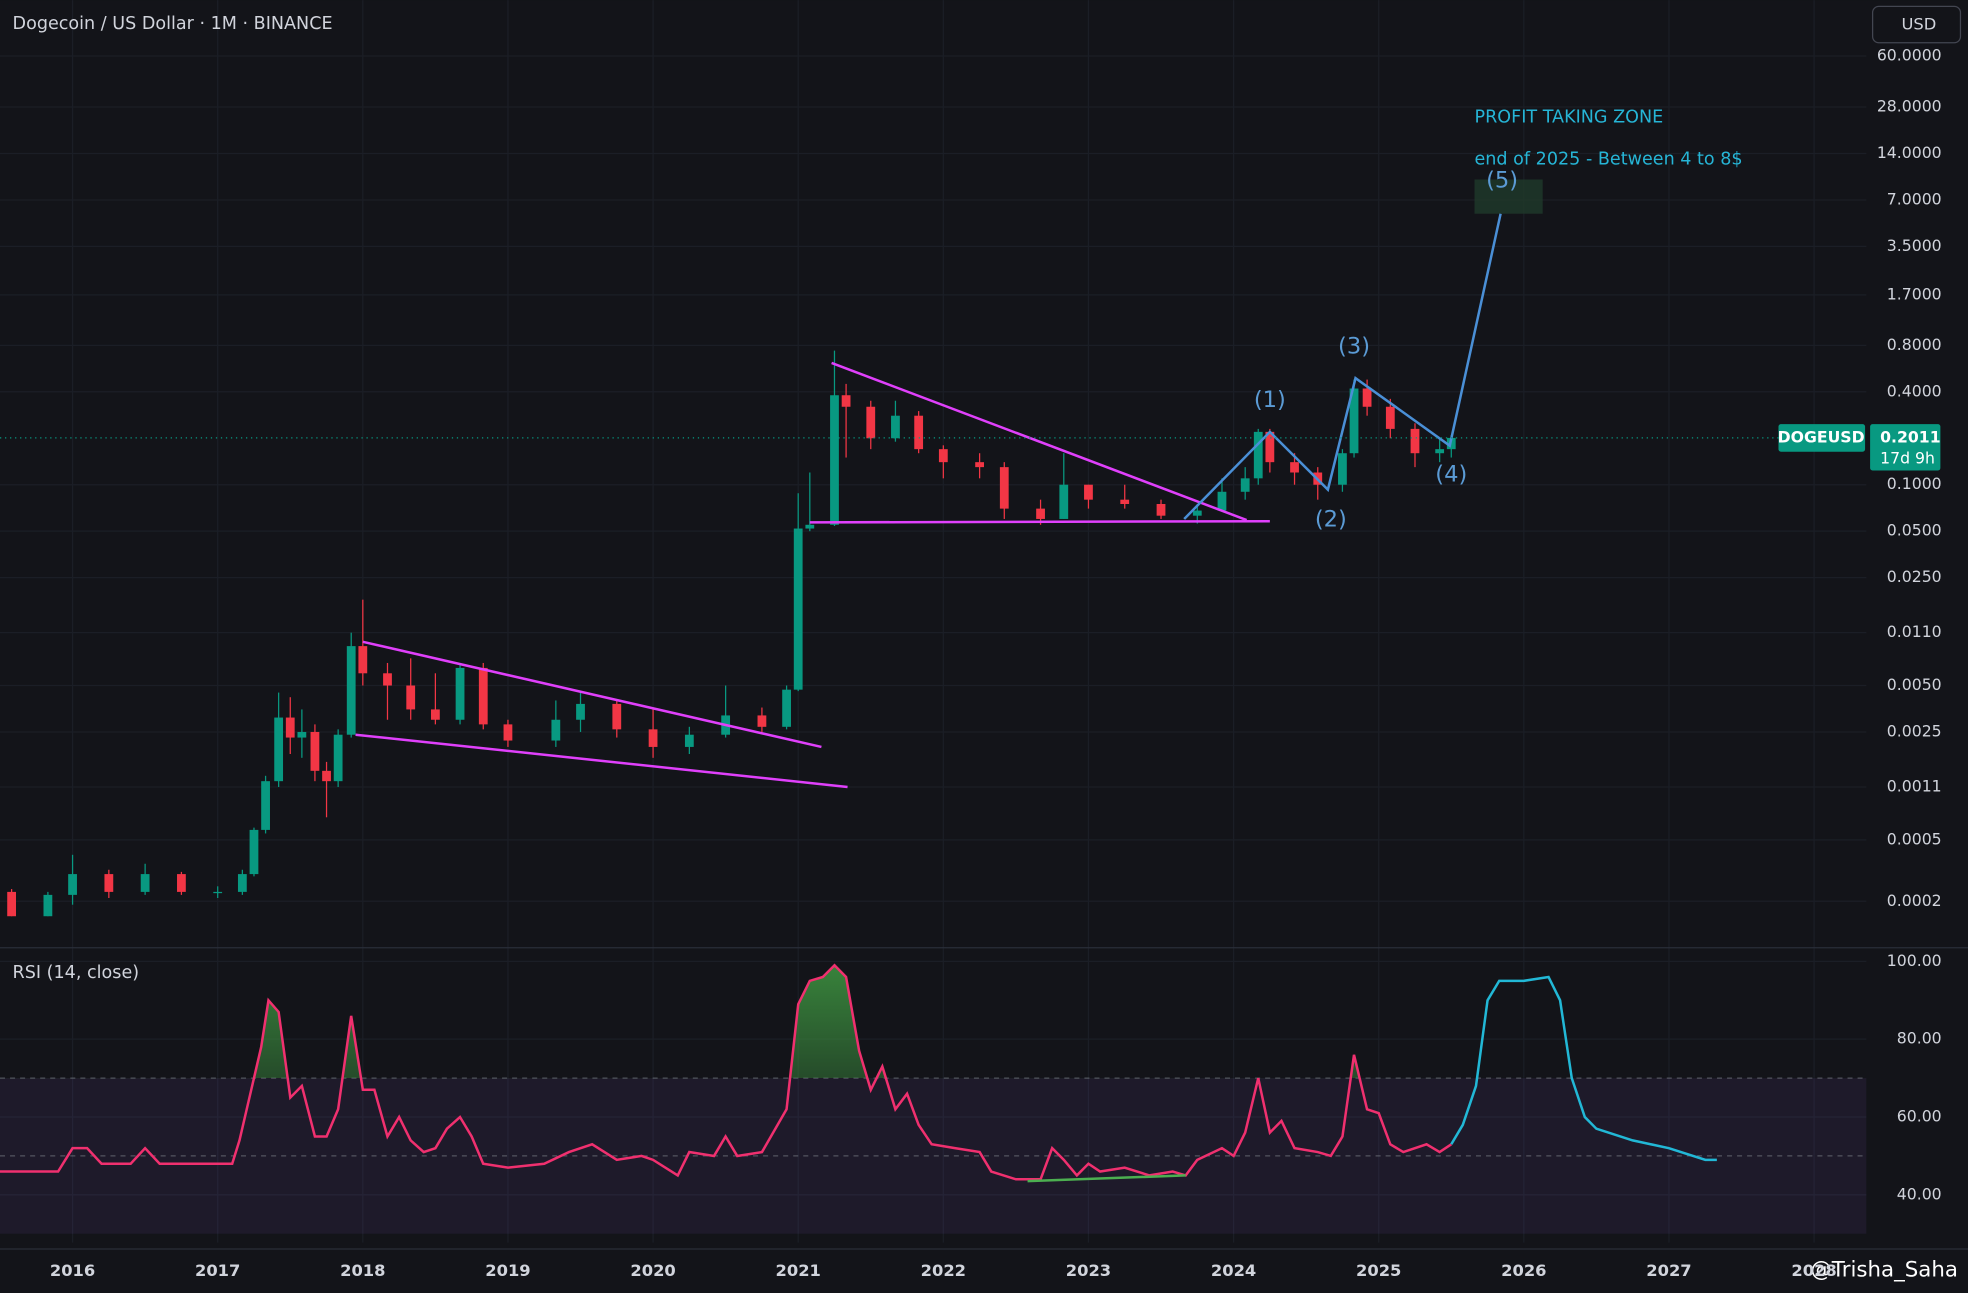 The width and height of the screenshot is (1968, 1293). What do you see at coordinates (1914, 786) in the screenshot?
I see `y-tick-label: 0.0011` at bounding box center [1914, 786].